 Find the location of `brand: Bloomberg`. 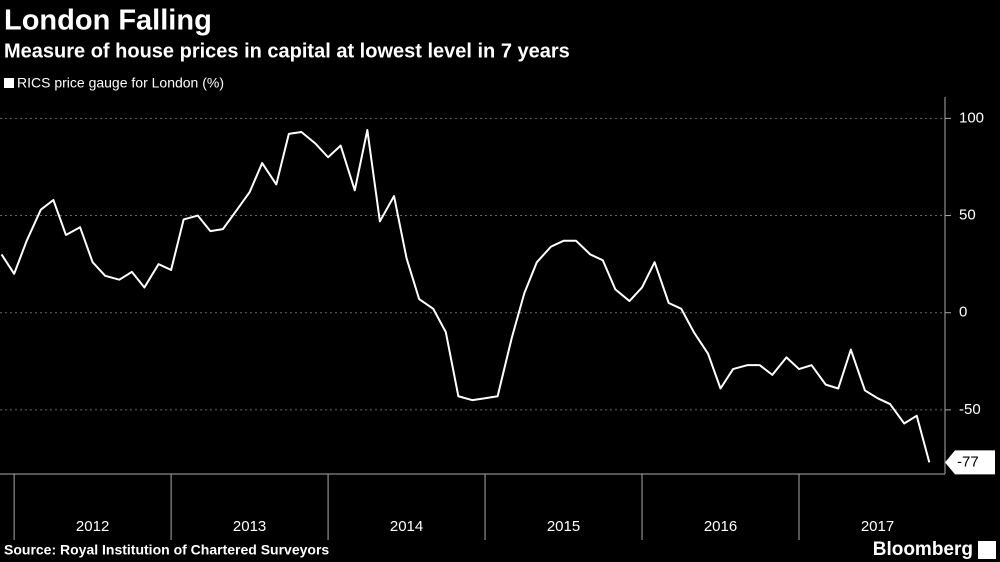

brand: Bloomberg is located at coordinates (923, 549).